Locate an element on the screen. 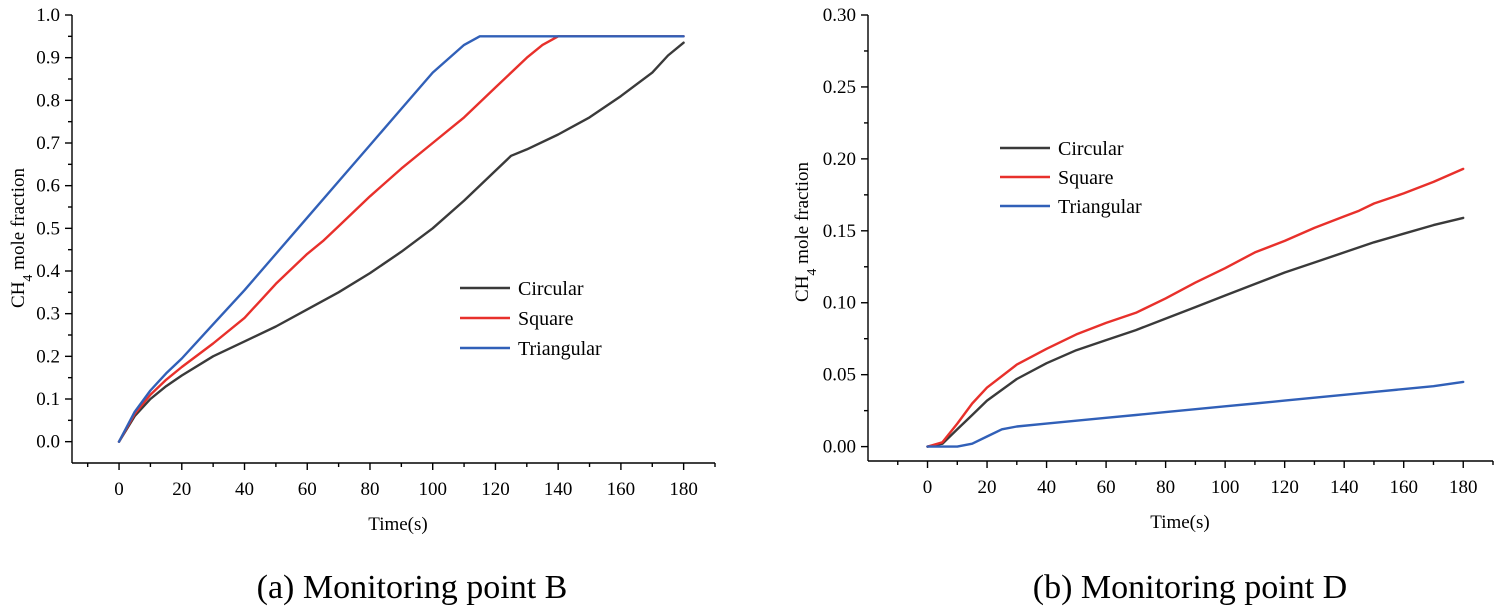  panel-b-y-tick-label: 0.25 is located at coordinates (839, 87).